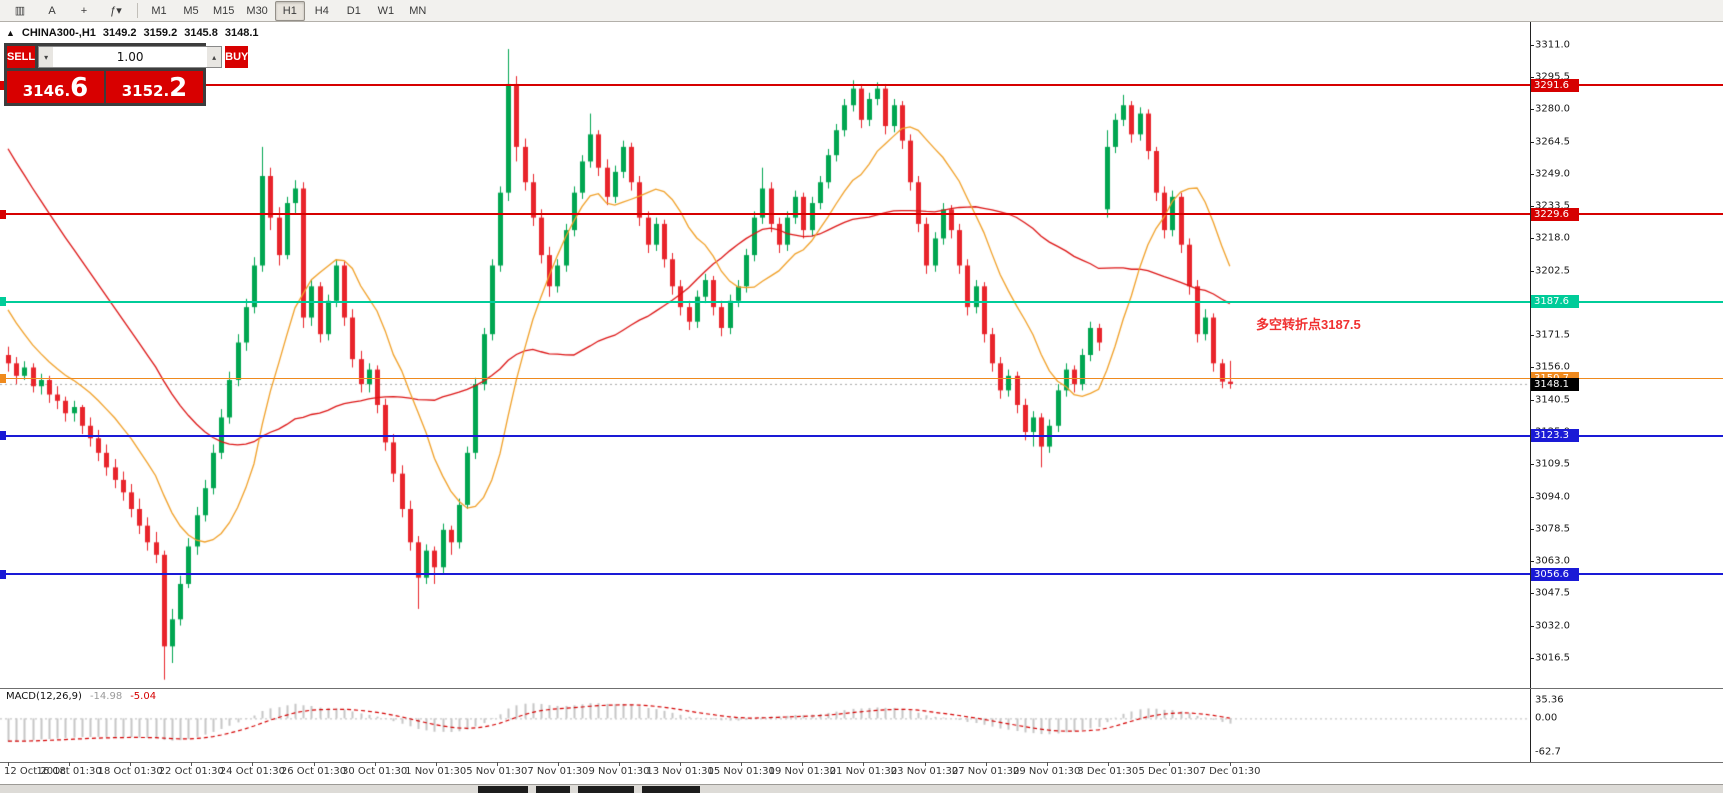  I want to click on price-tick-label: 3078.5, so click(1552, 529).